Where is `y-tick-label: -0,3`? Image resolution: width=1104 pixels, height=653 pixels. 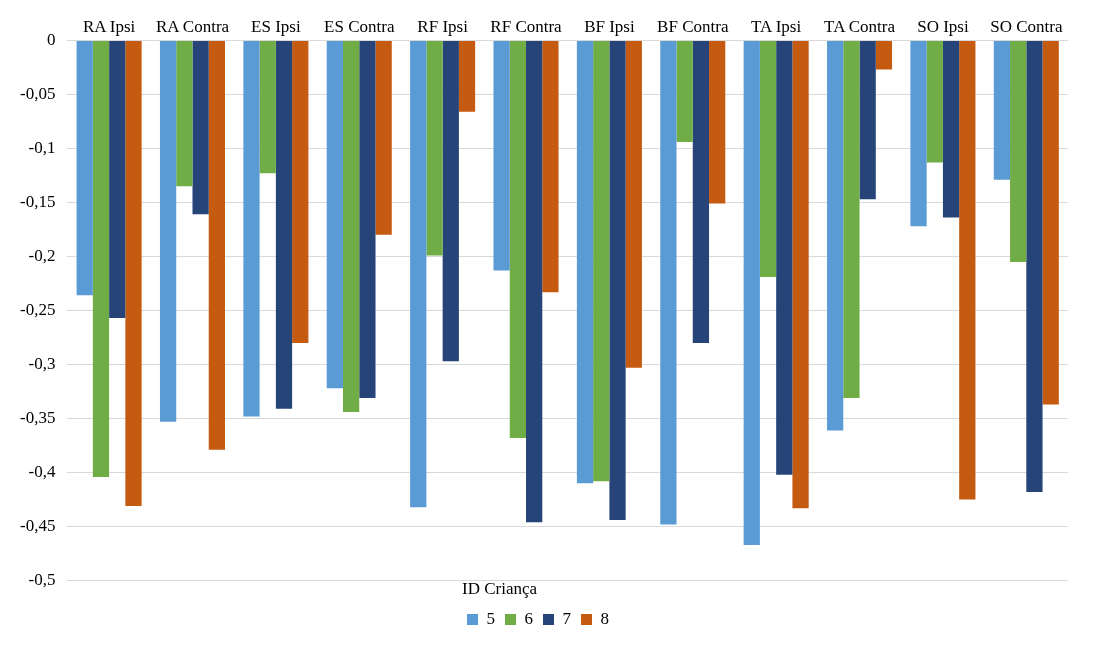 y-tick-label: -0,3 is located at coordinates (42, 363).